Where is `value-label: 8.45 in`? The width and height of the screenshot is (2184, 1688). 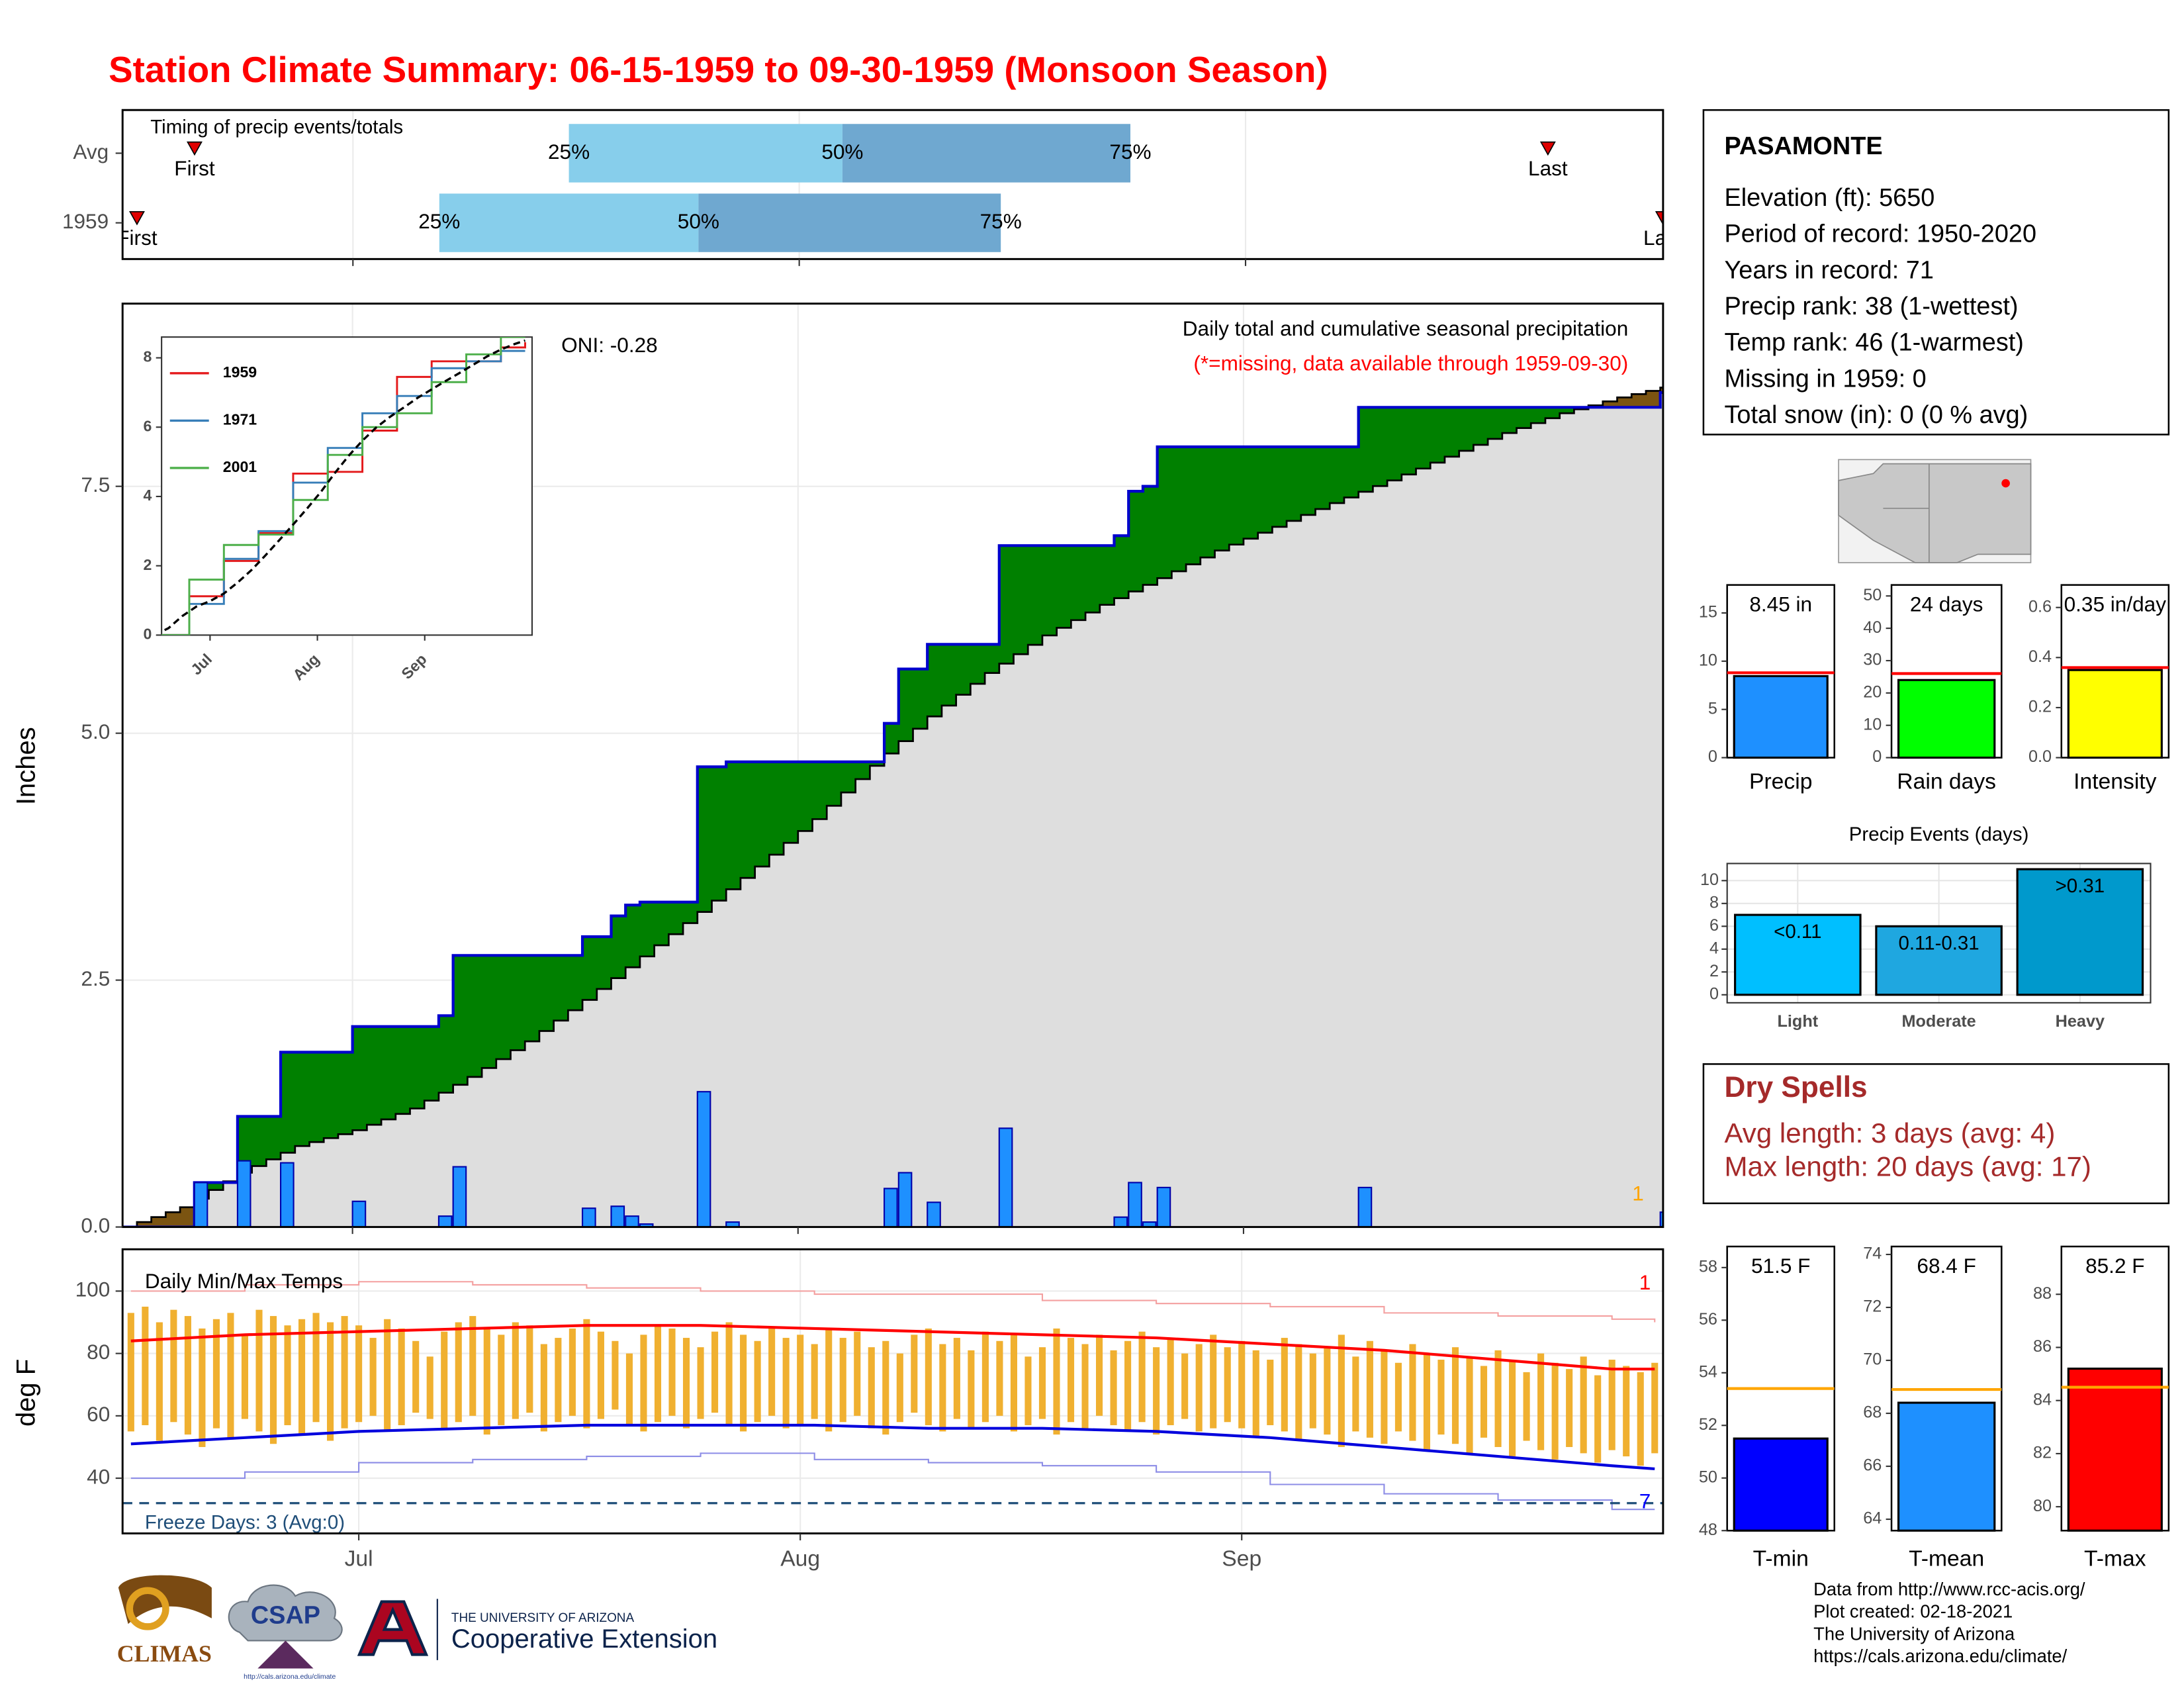 value-label: 8.45 in is located at coordinates (1780, 604).